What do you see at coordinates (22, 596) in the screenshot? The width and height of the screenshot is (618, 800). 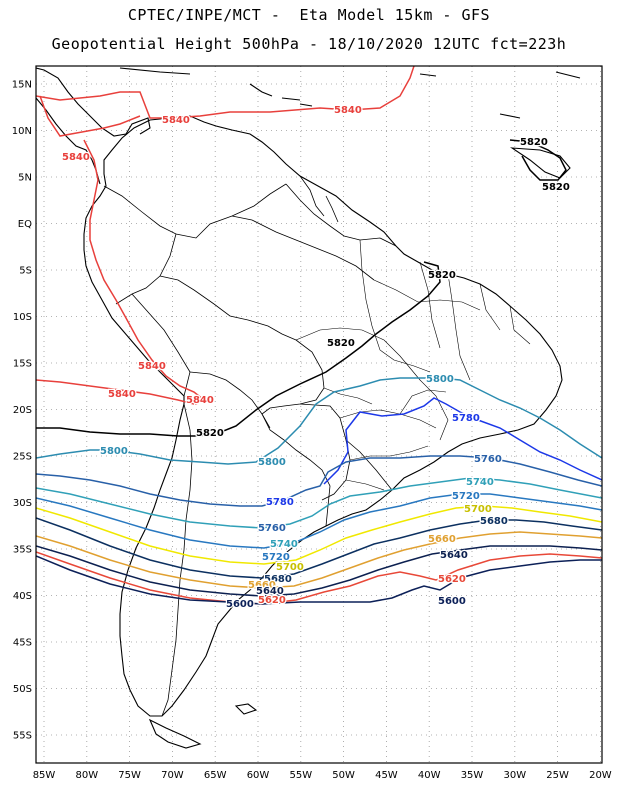 I see `latitude-label: 40S` at bounding box center [22, 596].